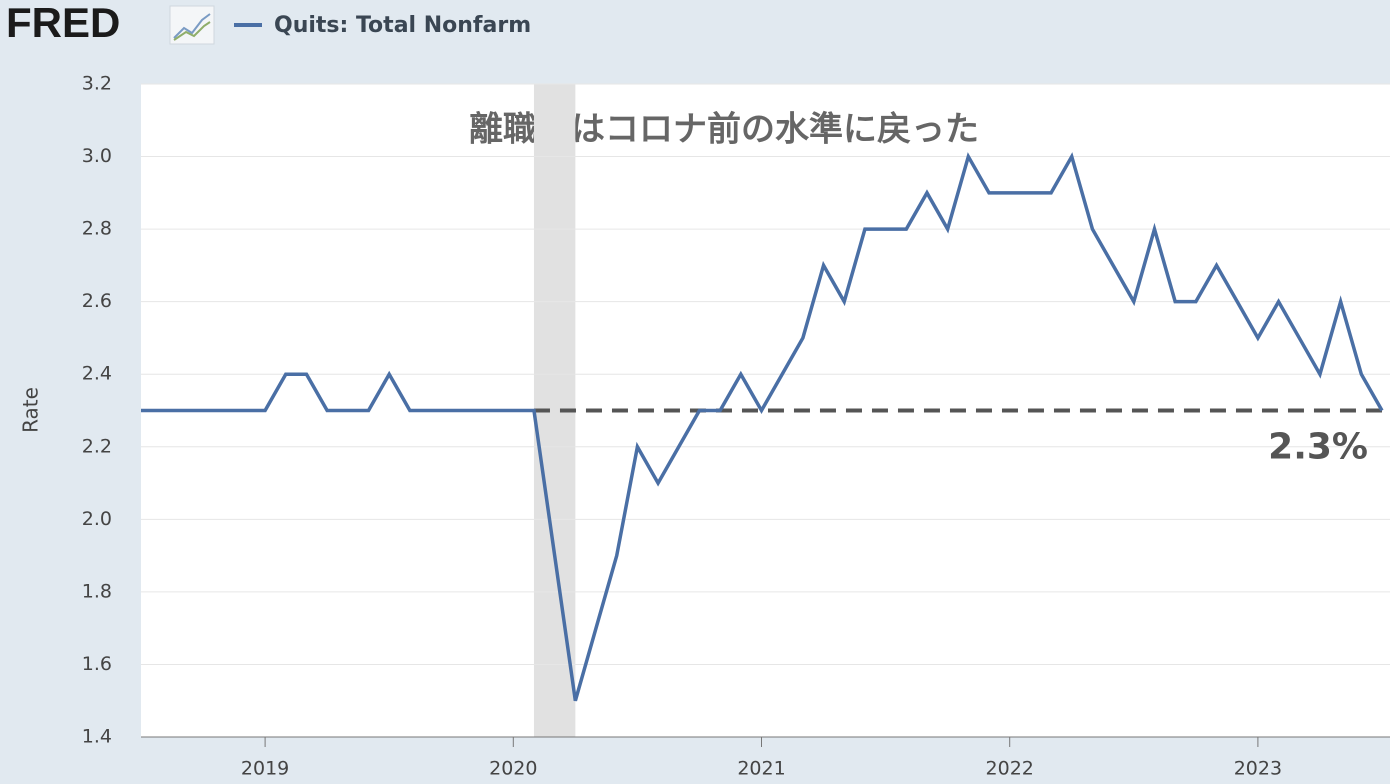 This screenshot has width=1390, height=784. Describe the element at coordinates (1010, 769) in the screenshot. I see `x-tick-label: 2022` at that location.